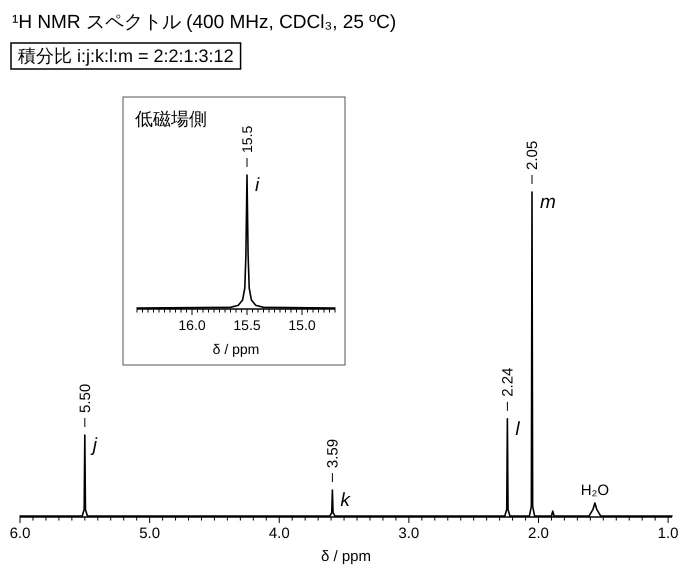 Image resolution: width=683 pixels, height=566 pixels. I want to click on x-tick-label: 16.0, so click(192, 325).